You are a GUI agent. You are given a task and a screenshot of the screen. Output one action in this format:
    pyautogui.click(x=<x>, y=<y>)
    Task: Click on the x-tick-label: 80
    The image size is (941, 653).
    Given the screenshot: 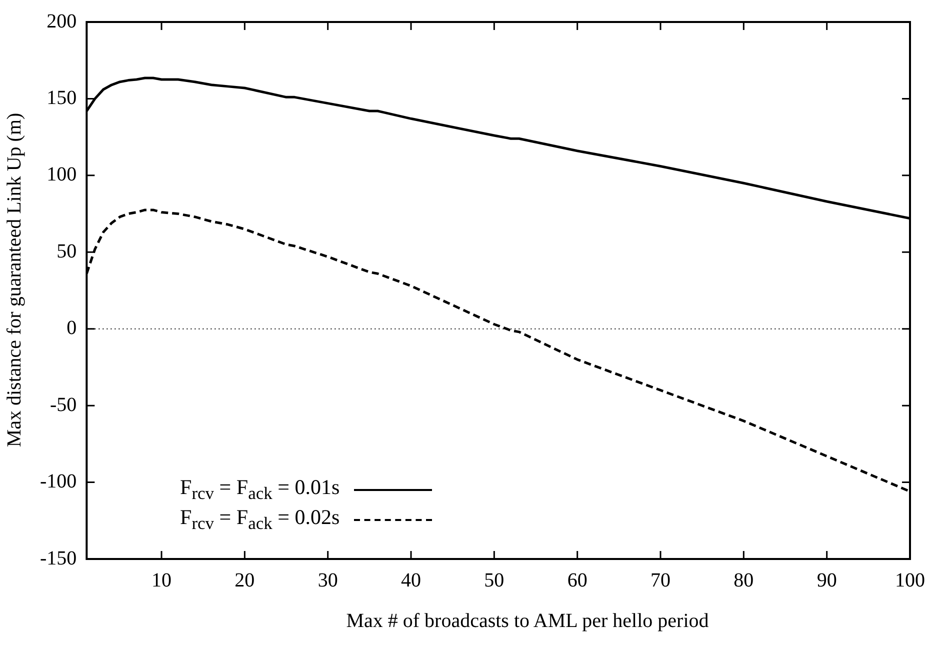 What is the action you would take?
    pyautogui.click(x=744, y=580)
    